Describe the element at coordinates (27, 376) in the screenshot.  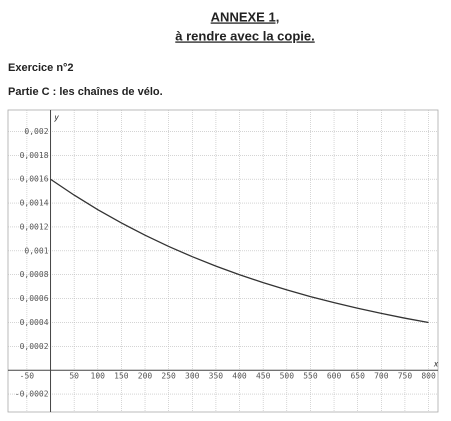
I see `x-tick-label: -50` at that location.